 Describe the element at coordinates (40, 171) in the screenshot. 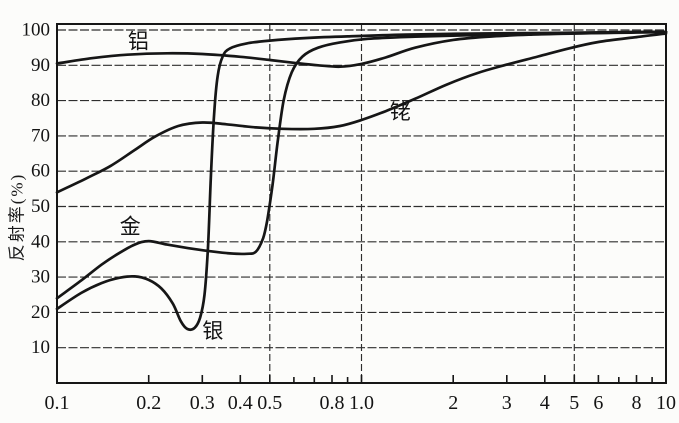

I see `y-tick-label: 60` at that location.